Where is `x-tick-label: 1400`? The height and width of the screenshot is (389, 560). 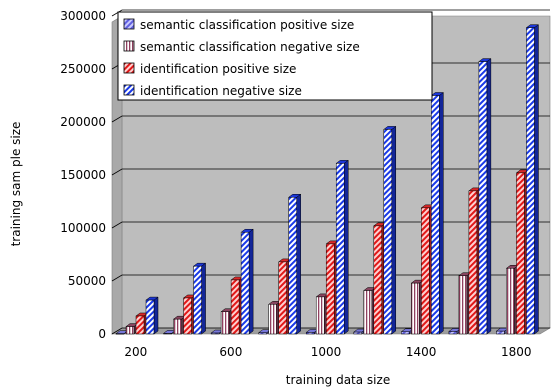
x-tick-label: 1400 is located at coordinates (421, 352).